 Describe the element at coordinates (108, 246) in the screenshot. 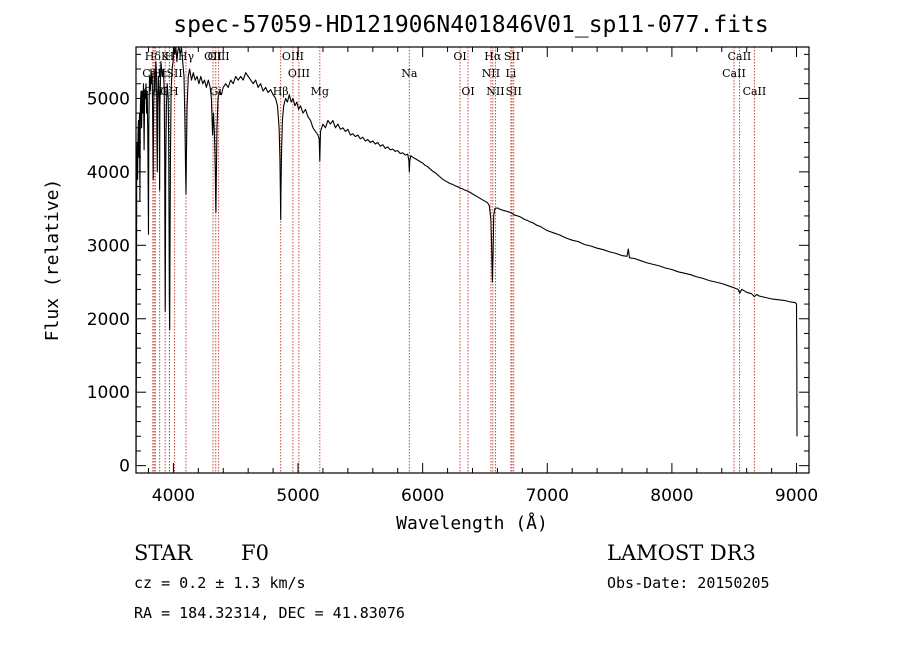

I see `y-tick-label: 3000` at that location.